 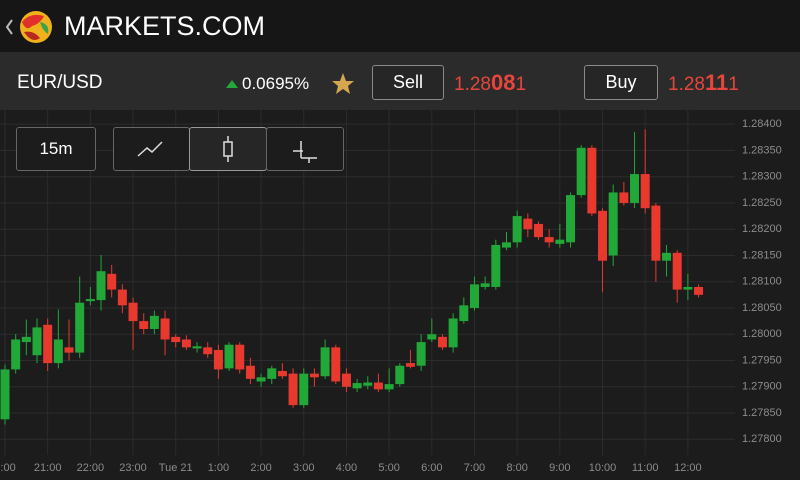 I want to click on candle-icon, so click(x=228, y=149).